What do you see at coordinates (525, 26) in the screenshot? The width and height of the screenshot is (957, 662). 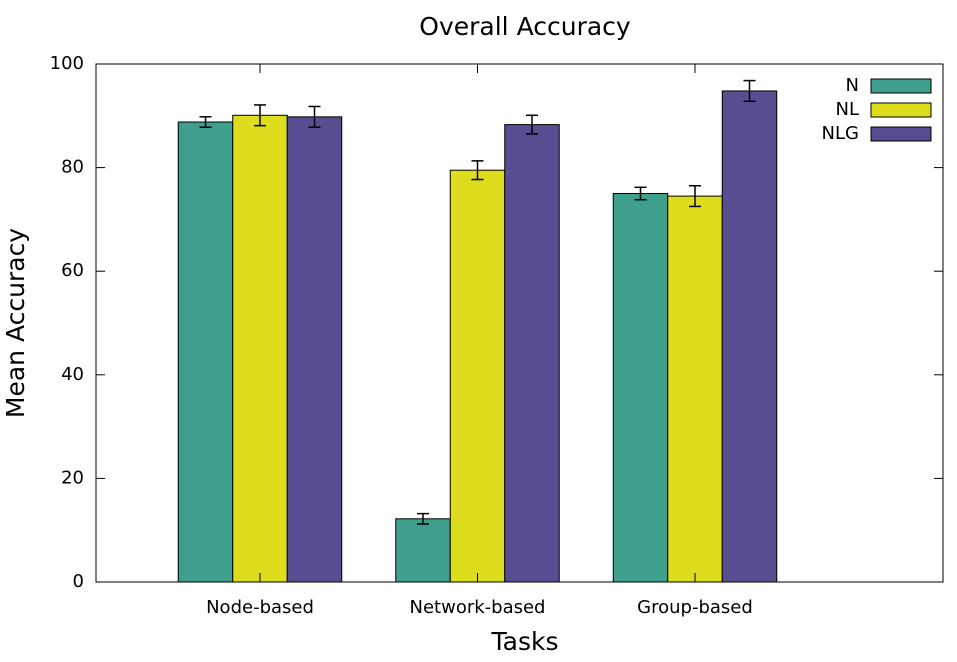 I see `chart-title: Overall Accuracy` at bounding box center [525, 26].